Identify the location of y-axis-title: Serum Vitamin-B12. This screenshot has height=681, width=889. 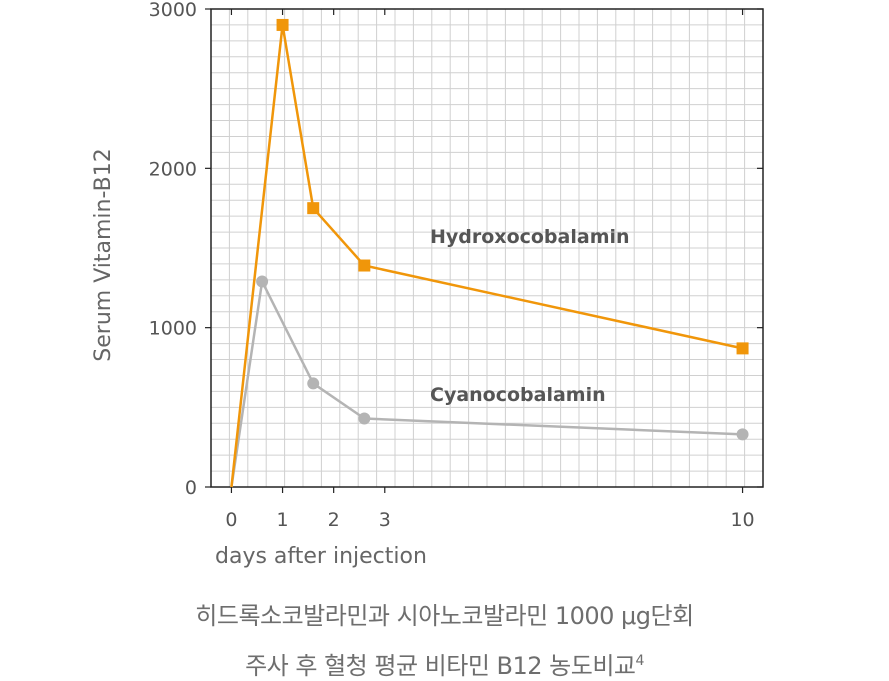
(103, 254).